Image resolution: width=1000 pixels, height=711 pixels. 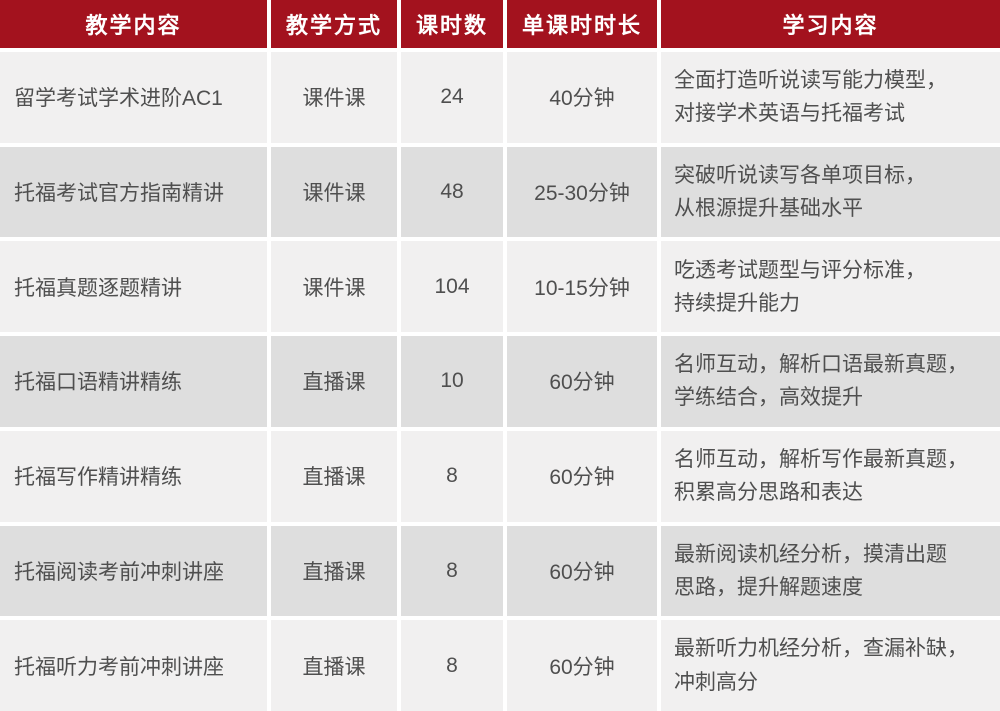 I want to click on cell-teaching-content: 托福考试官方指南精讲, so click(x=133, y=192).